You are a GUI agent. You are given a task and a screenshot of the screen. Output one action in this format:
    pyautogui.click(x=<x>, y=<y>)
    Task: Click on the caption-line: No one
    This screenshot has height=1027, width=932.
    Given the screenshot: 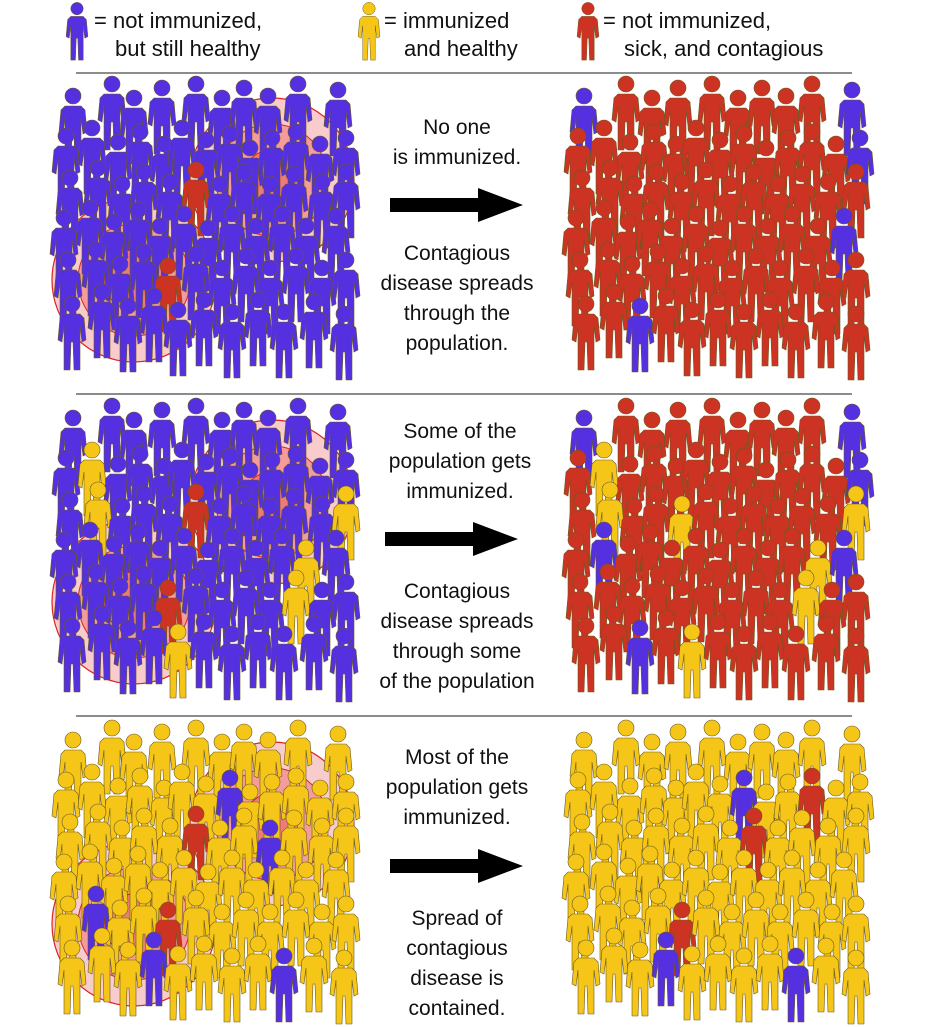 What is the action you would take?
    pyautogui.click(x=457, y=127)
    